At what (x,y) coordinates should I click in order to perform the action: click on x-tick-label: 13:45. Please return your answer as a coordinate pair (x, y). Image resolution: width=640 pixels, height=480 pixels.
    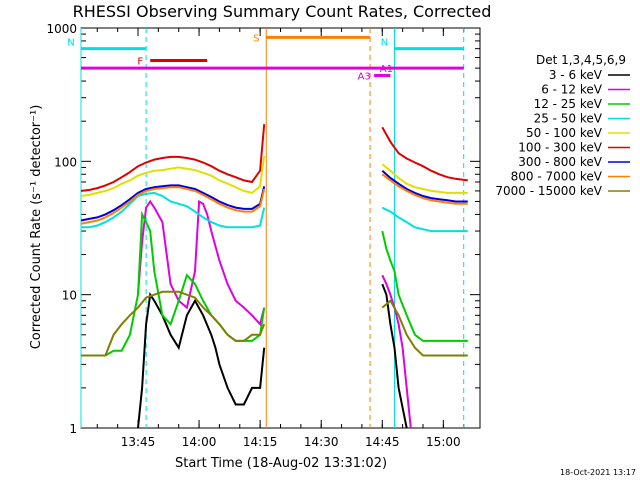
    Looking at the image, I should click on (138, 442).